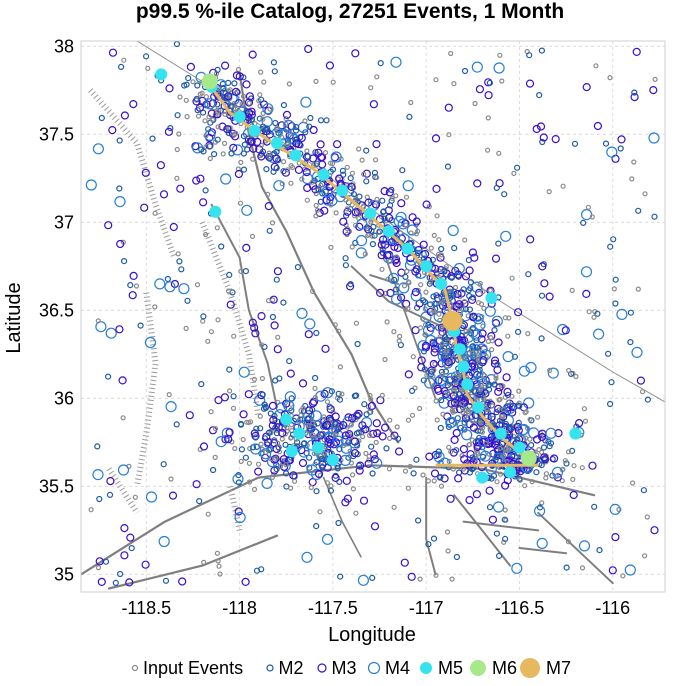 The width and height of the screenshot is (700, 686). I want to click on legend-label: M7, so click(558, 668).